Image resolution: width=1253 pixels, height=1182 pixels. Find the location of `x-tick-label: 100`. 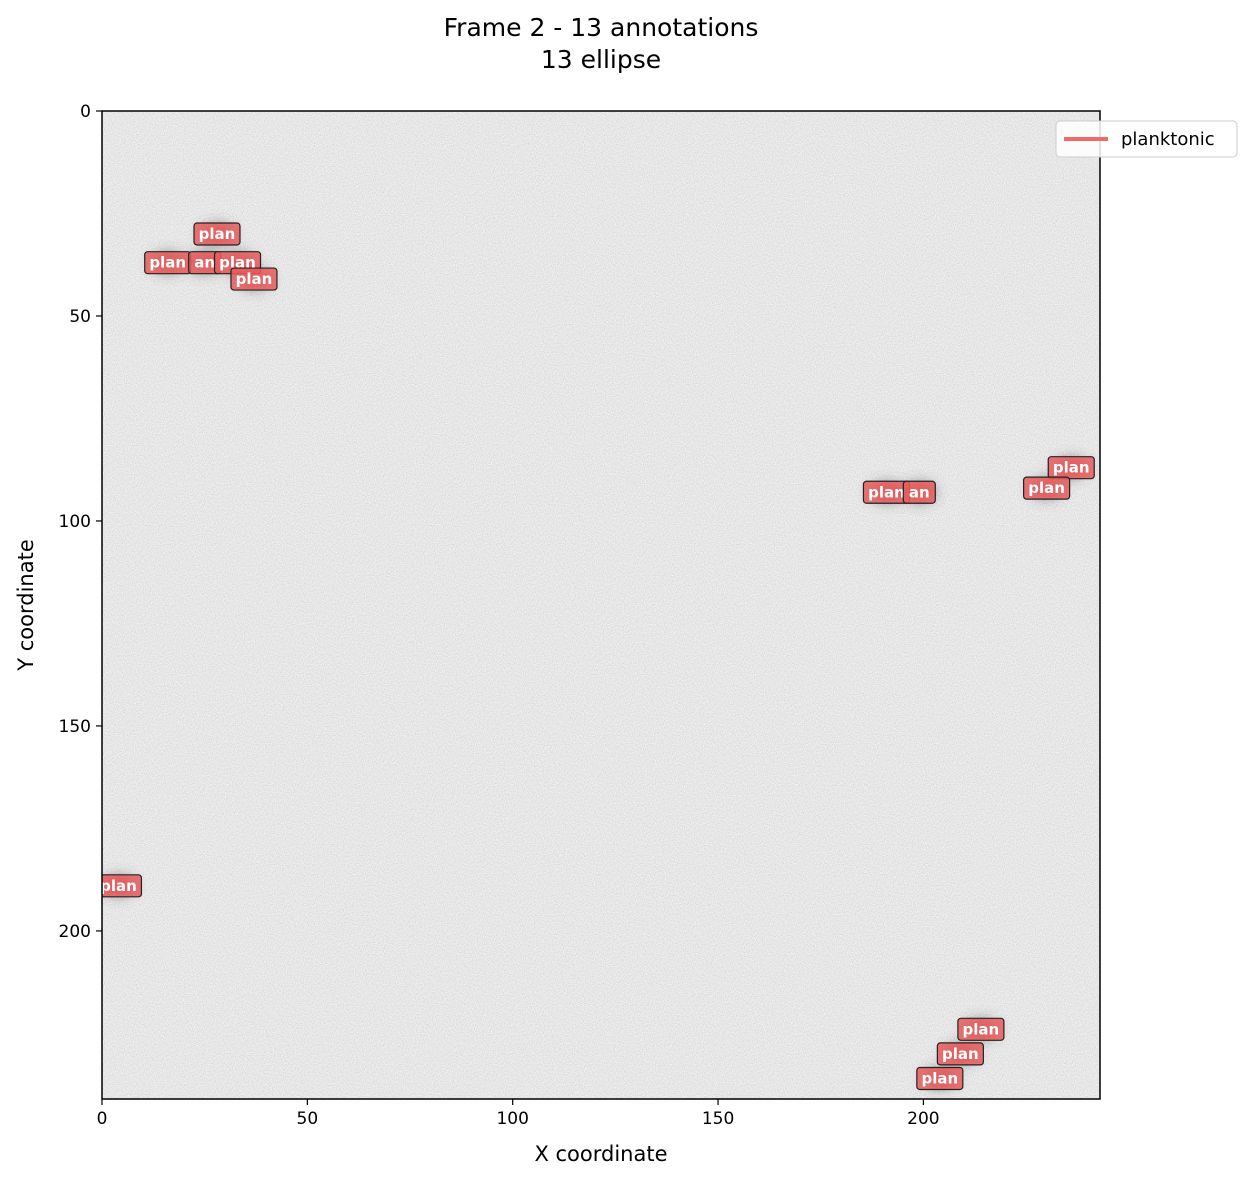

x-tick-label: 100 is located at coordinates (512, 1119).